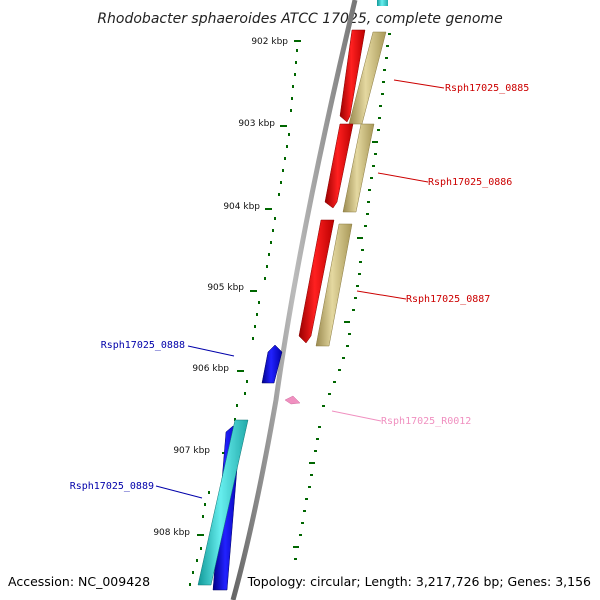 The width and height of the screenshot is (600, 600). I want to click on tick-label-902: 902 kbp, so click(269, 42).